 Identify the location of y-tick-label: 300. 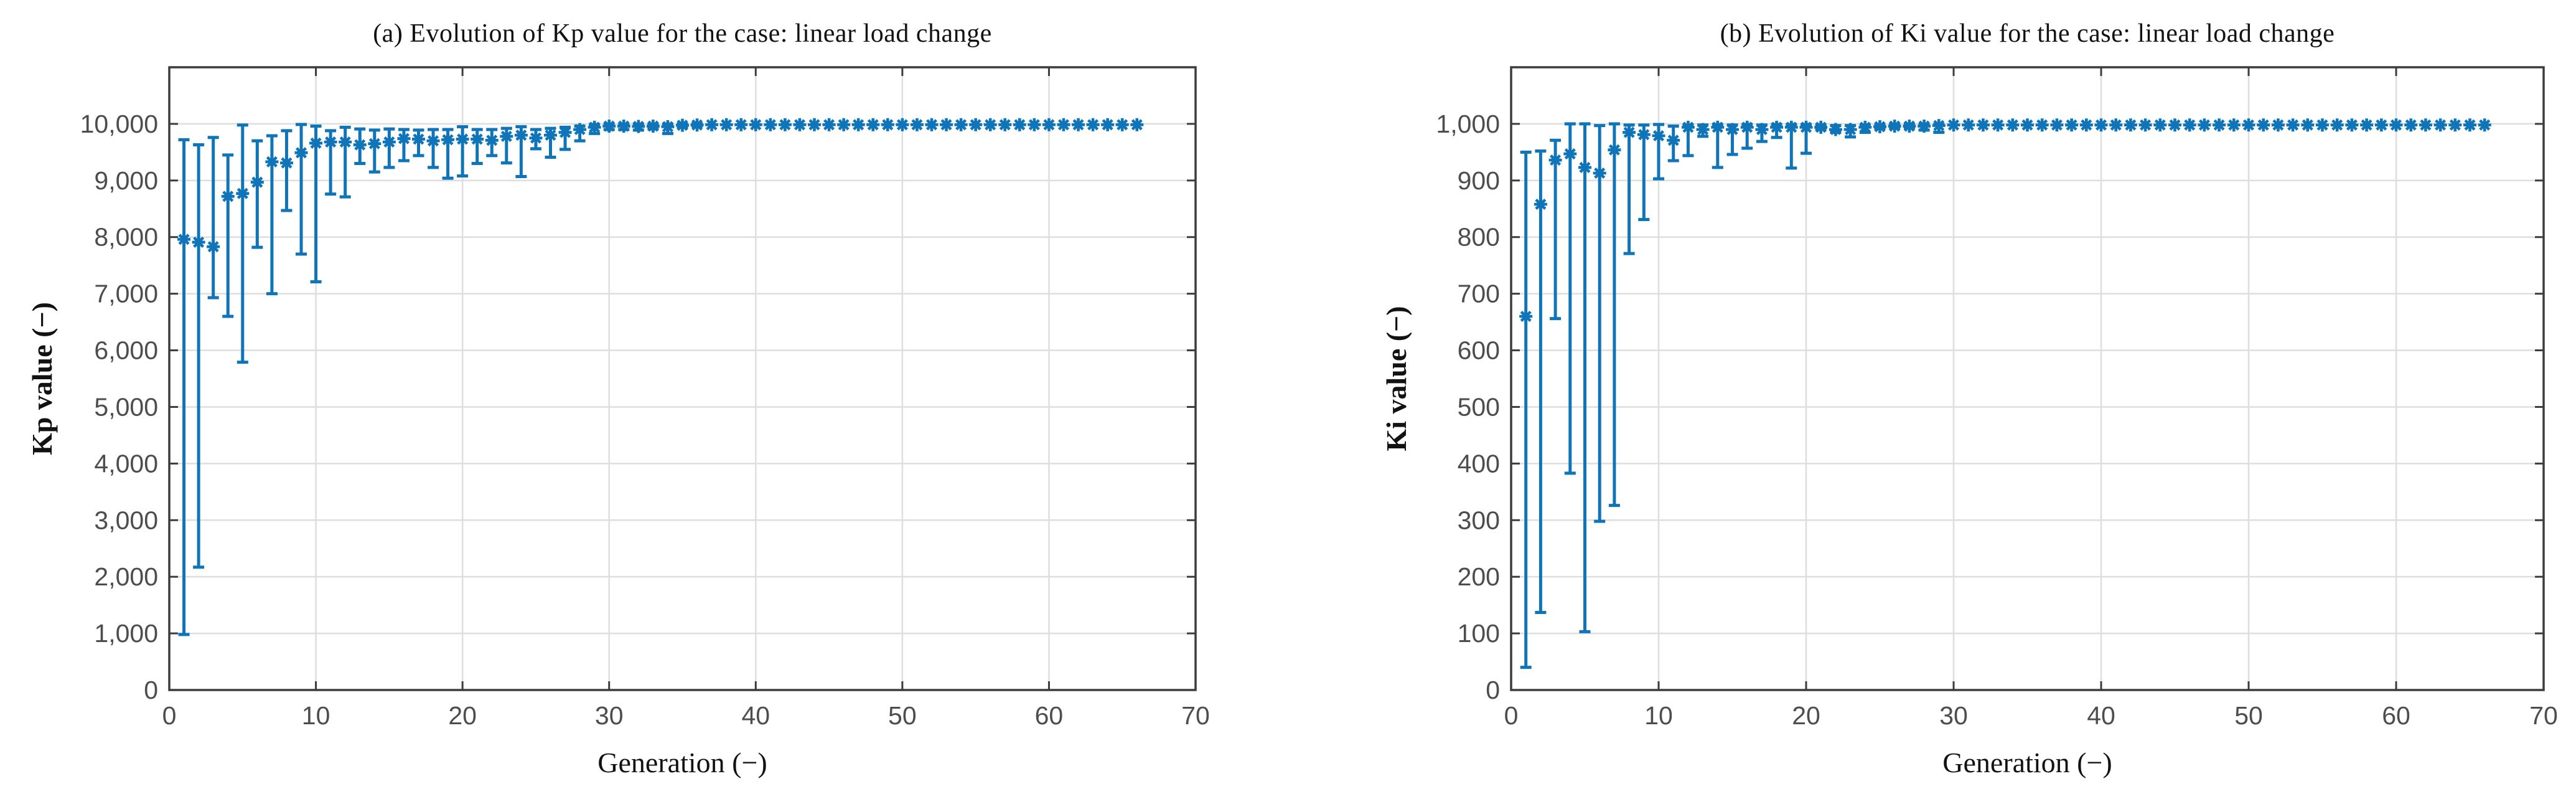
(1479, 520).